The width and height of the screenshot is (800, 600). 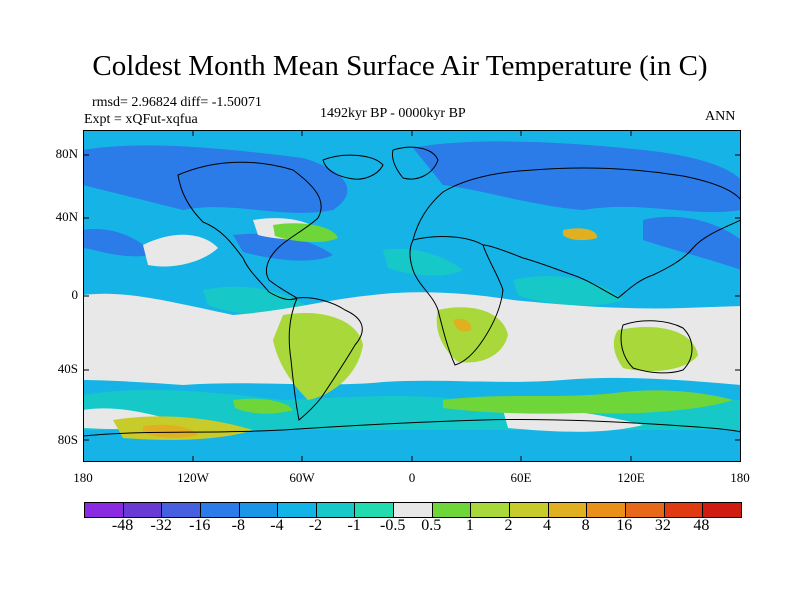 I want to click on lon-label-60w: 60W, so click(x=302, y=477).